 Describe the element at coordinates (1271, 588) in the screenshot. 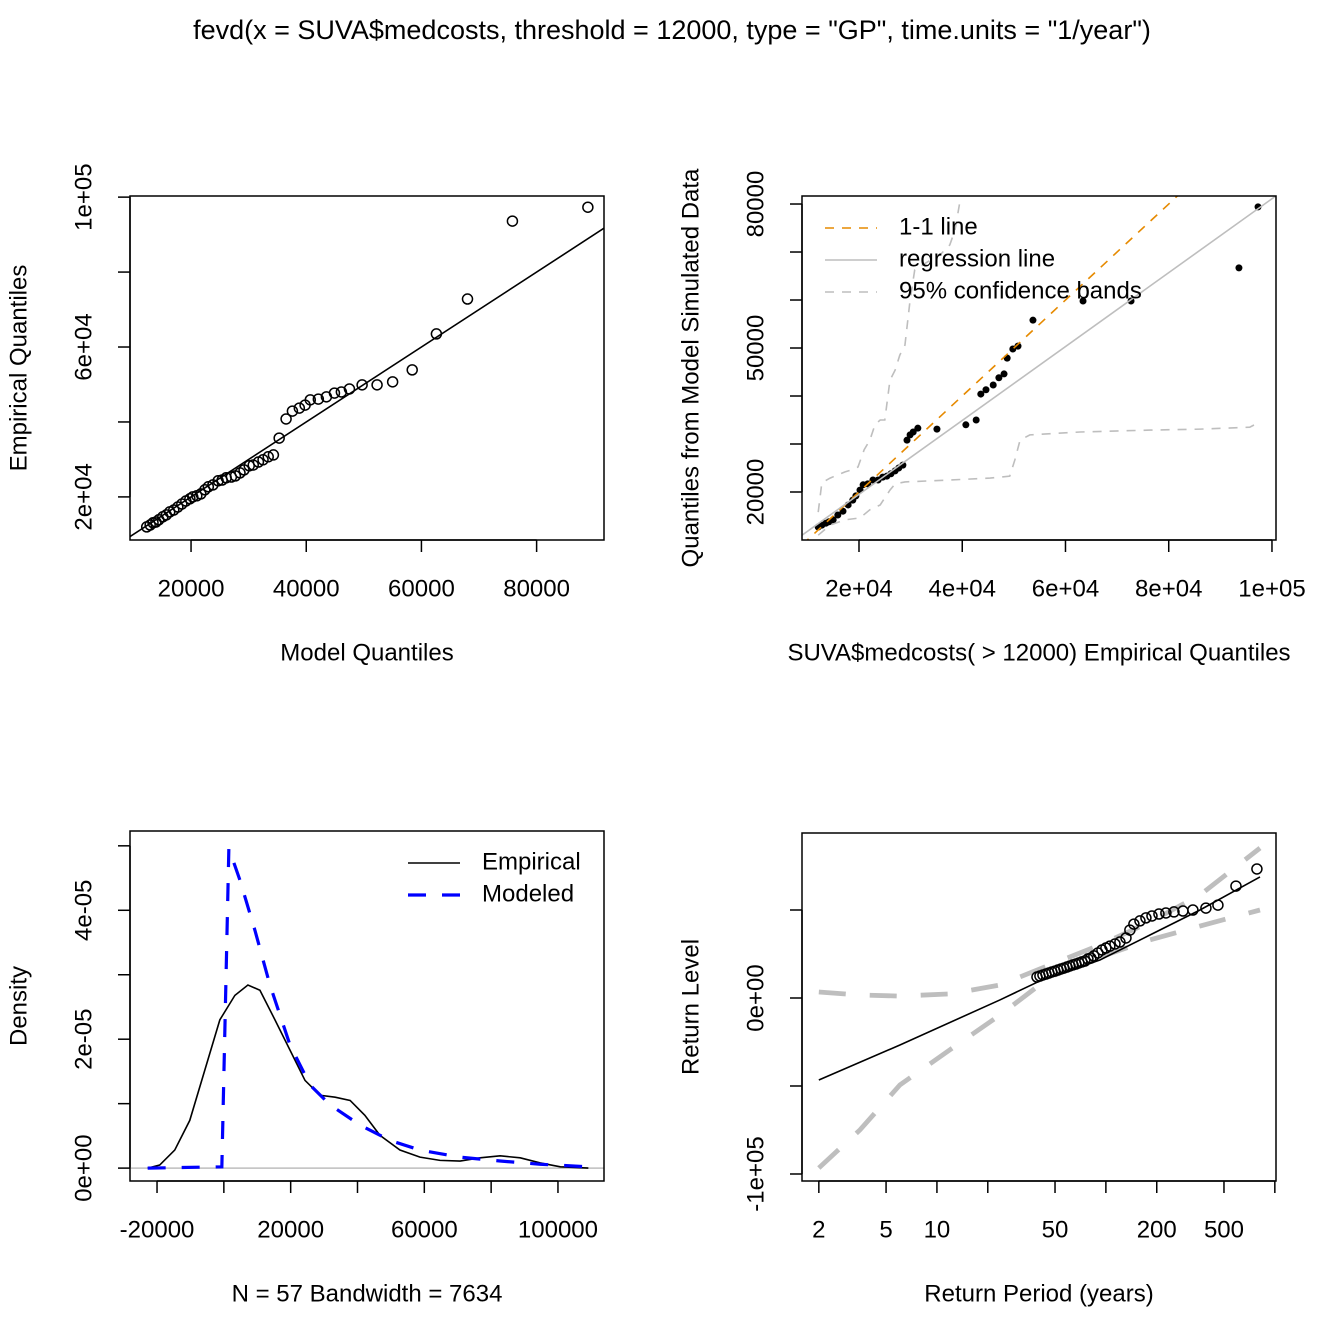

I see `x-tick-label: 1e+05` at that location.